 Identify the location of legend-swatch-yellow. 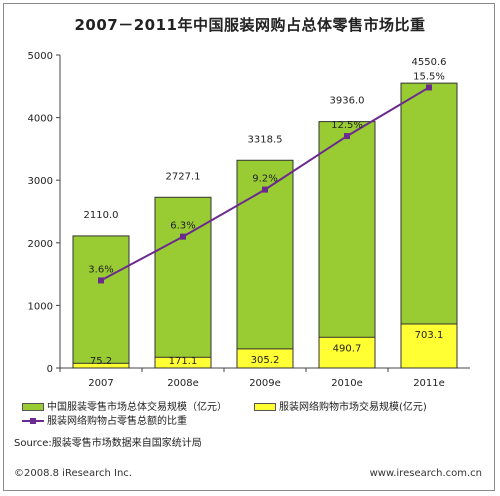
(265, 407).